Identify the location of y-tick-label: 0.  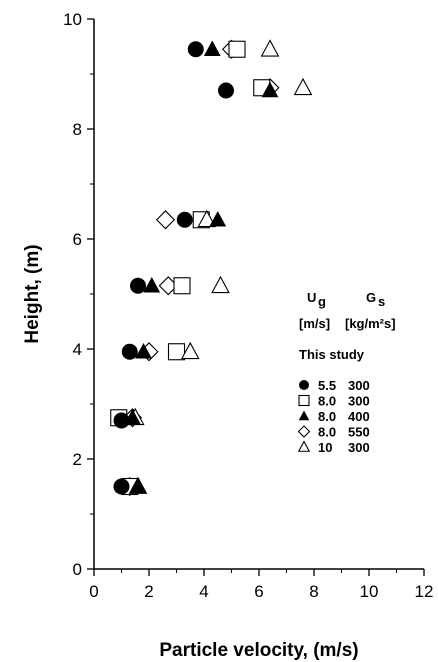
(77, 569).